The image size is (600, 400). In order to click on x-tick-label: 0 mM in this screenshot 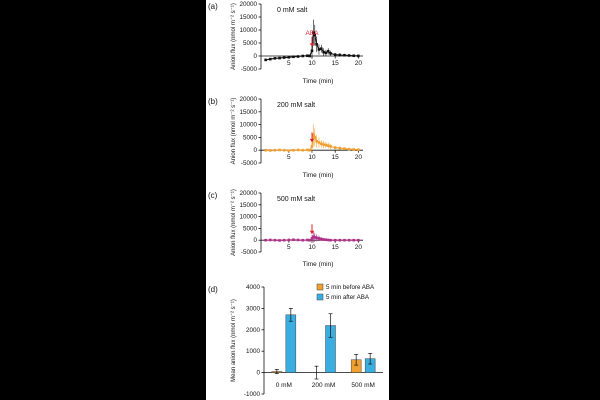, I will do `click(284, 385)`.